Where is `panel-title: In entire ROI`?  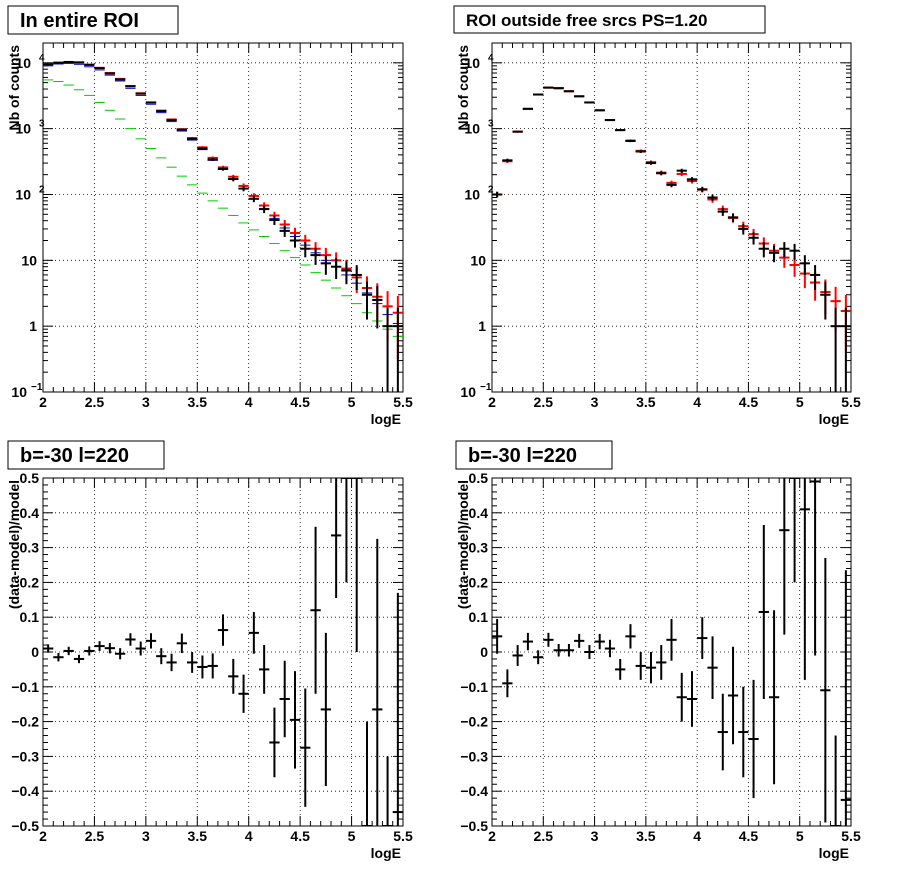 panel-title: In entire ROI is located at coordinates (79, 21).